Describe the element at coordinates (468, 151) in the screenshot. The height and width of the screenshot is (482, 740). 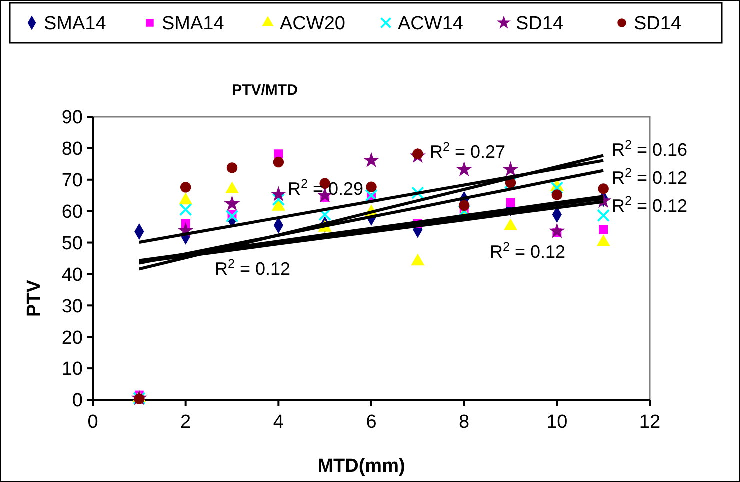
I see `annotation: R$^{2}$ = 0.27` at that location.